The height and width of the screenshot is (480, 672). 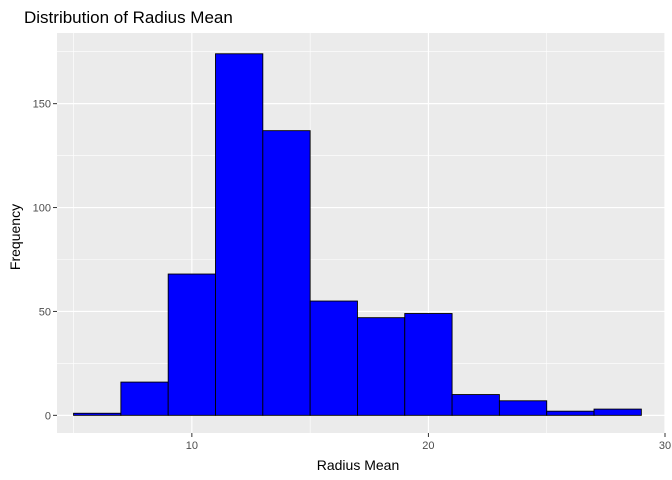 What do you see at coordinates (45, 312) in the screenshot?
I see `y-tick-label: 50` at bounding box center [45, 312].